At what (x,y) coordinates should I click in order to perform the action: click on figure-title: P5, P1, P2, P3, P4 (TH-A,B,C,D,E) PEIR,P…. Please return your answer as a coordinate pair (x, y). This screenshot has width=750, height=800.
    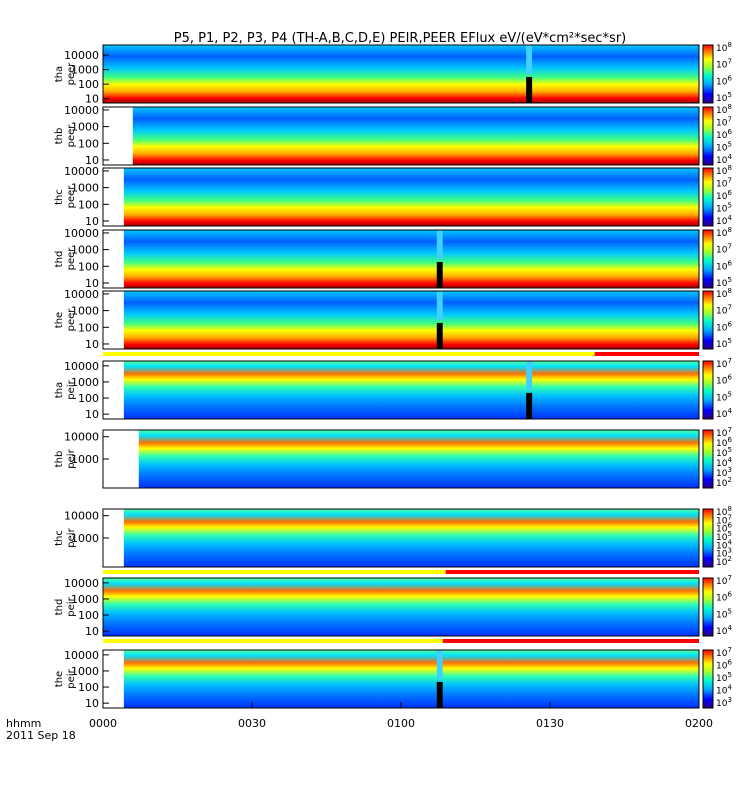
    Looking at the image, I should click on (400, 38).